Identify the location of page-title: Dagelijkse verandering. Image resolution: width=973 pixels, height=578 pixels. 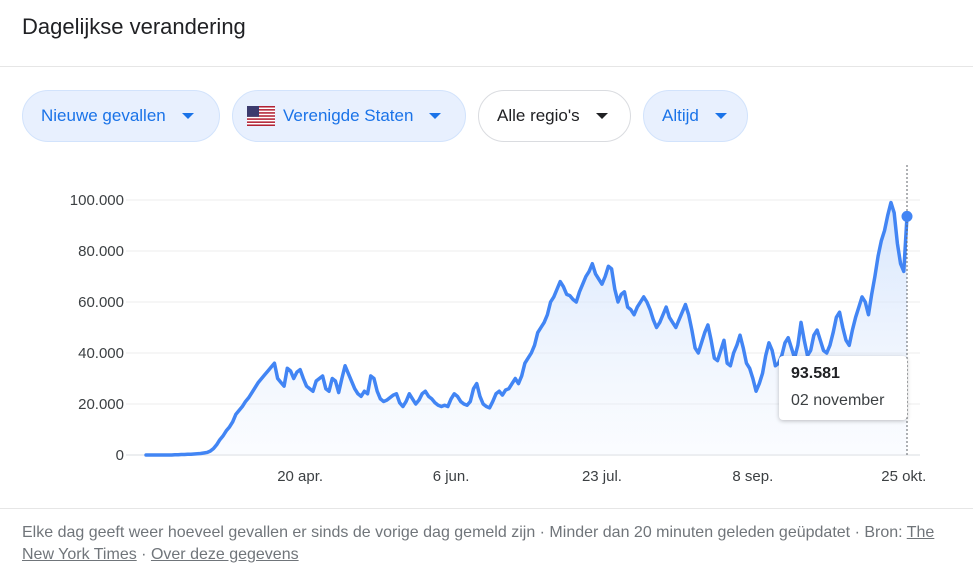
(134, 26).